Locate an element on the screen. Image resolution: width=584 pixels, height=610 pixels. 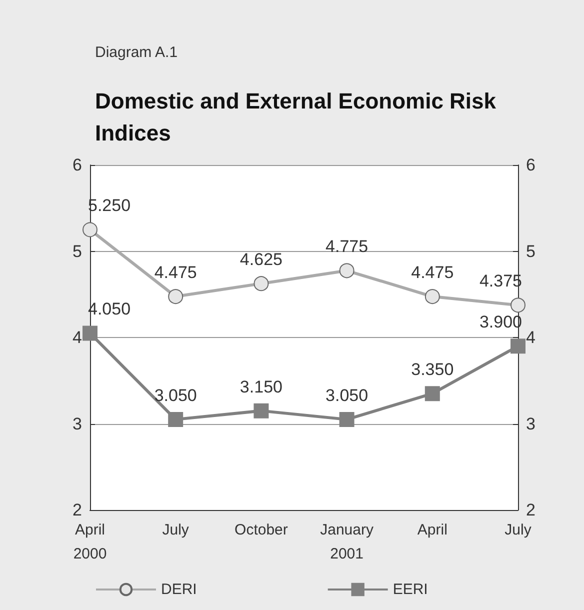
y2-tick-label: 2 is located at coordinates (531, 510).